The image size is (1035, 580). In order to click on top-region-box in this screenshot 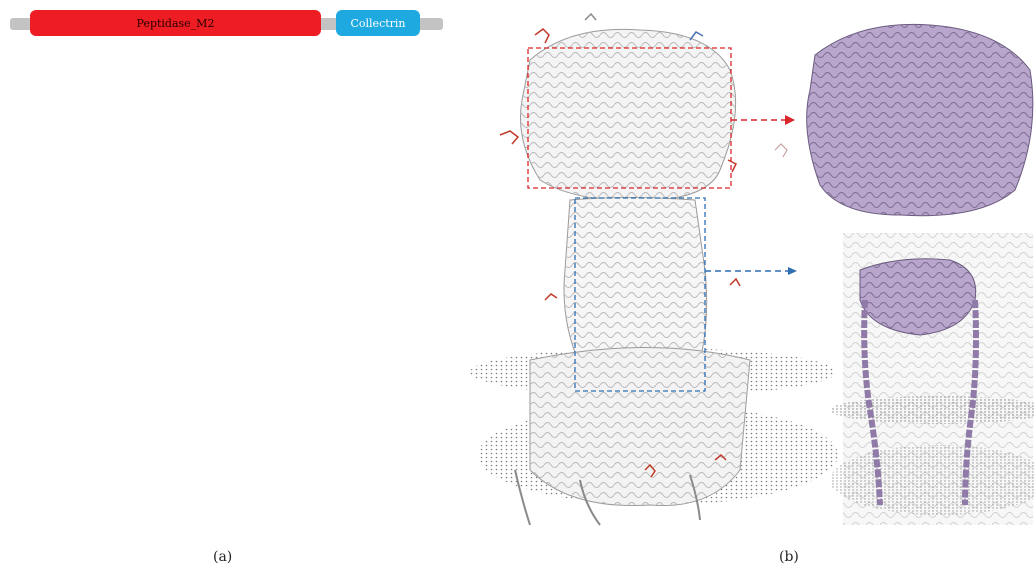, I will do `click(629, 118)`.